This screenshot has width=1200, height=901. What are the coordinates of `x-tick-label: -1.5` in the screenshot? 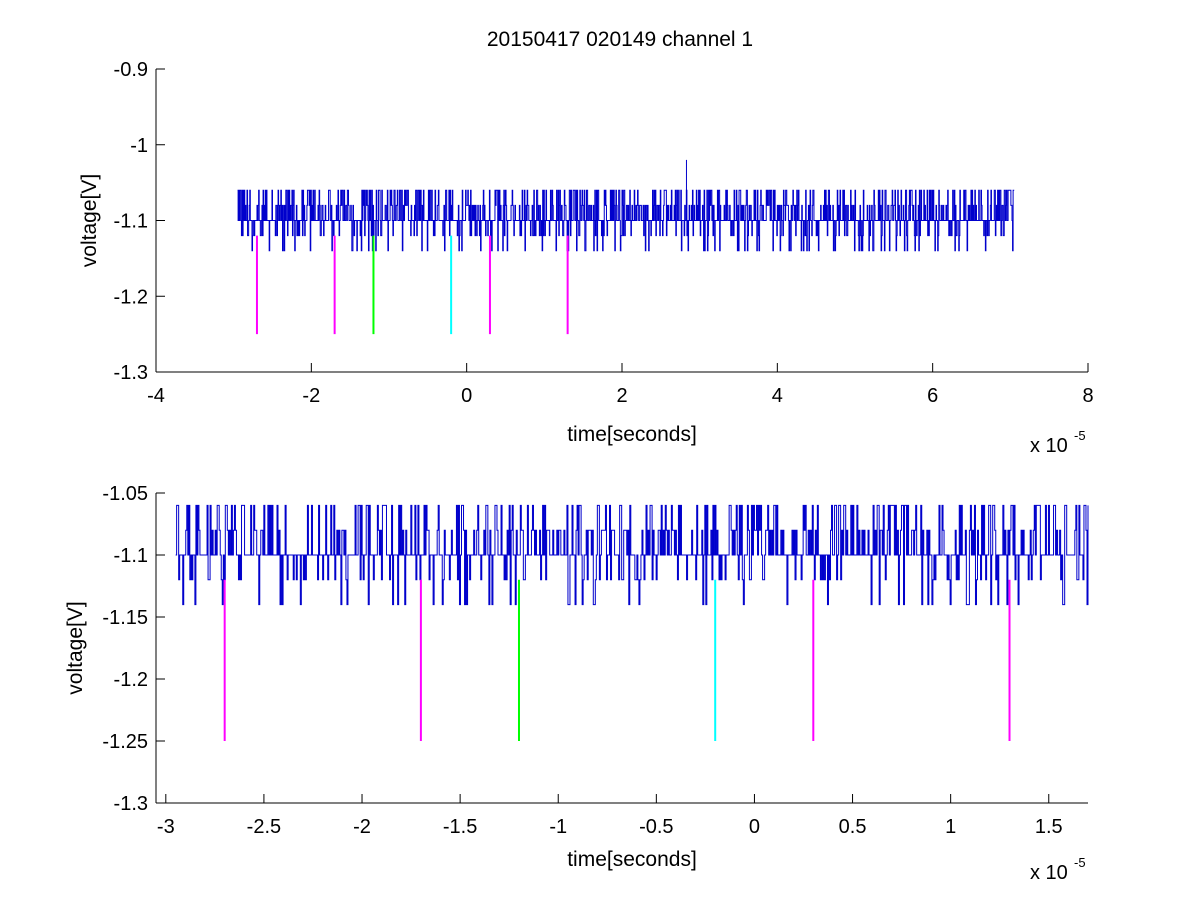 It's located at (460, 827).